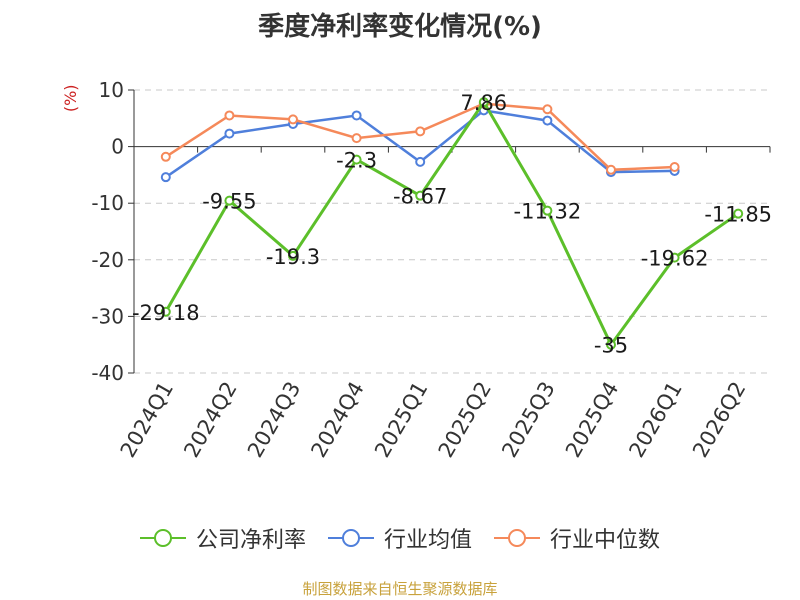 This screenshot has height=600, width=800. What do you see at coordinates (655, 420) in the screenshot?
I see `x-tick-label-8: 2026Q1` at bounding box center [655, 420].